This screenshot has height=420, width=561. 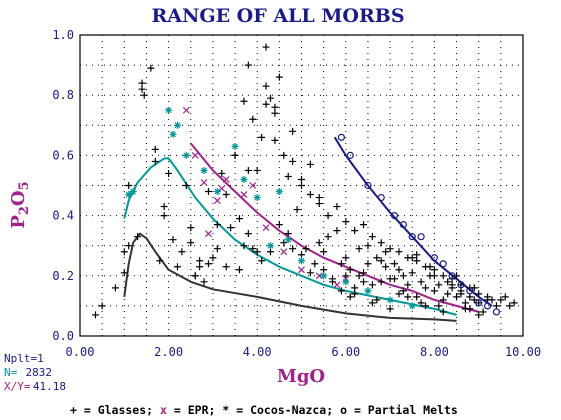 I want to click on x-tick-label: 8.00, so click(x=434, y=352).